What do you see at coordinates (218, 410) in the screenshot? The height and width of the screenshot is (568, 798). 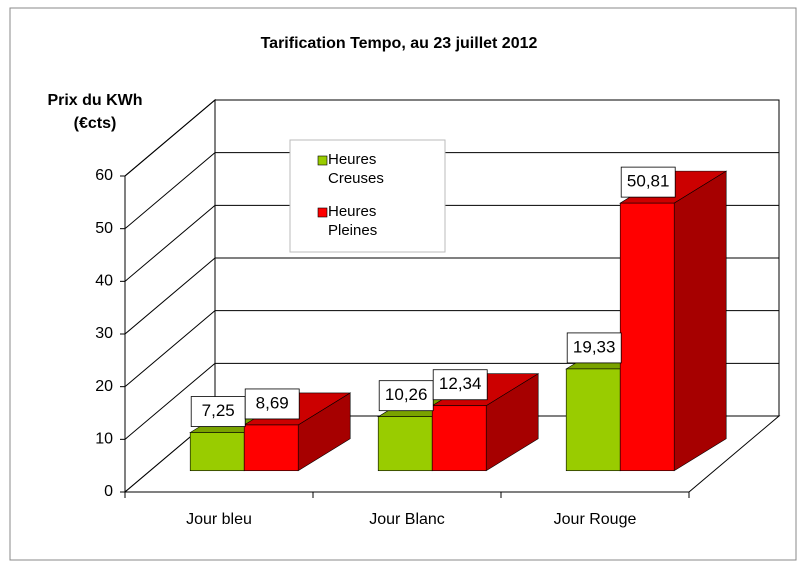 I see `value-label: 7,25` at bounding box center [218, 410].